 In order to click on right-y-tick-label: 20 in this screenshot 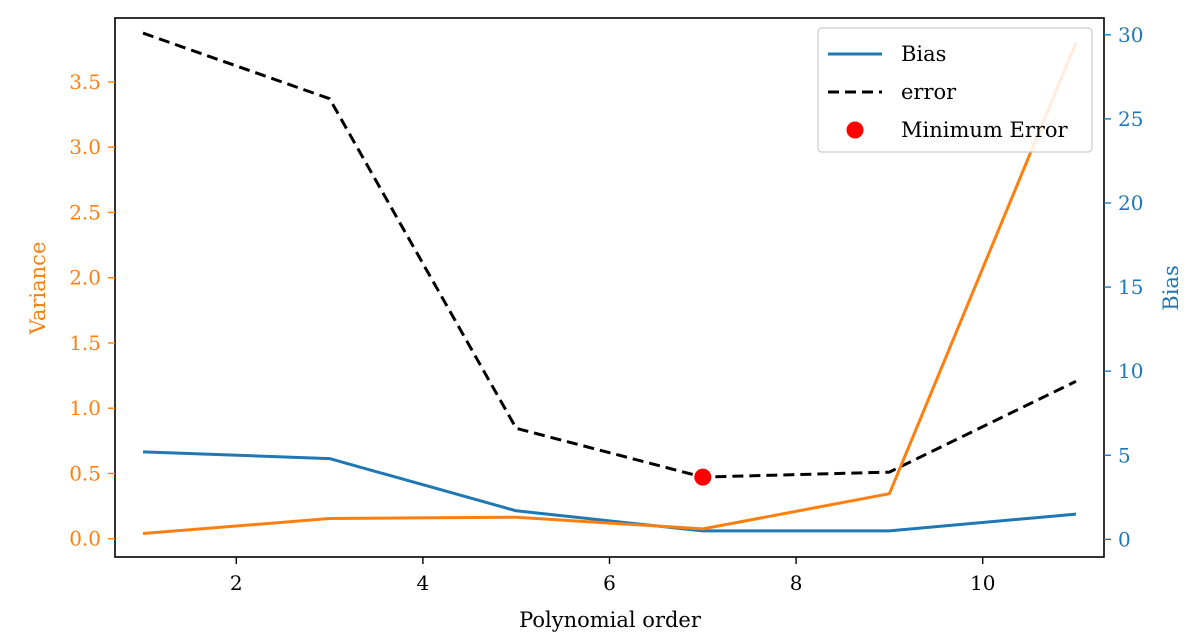, I will do `click(1130, 203)`.